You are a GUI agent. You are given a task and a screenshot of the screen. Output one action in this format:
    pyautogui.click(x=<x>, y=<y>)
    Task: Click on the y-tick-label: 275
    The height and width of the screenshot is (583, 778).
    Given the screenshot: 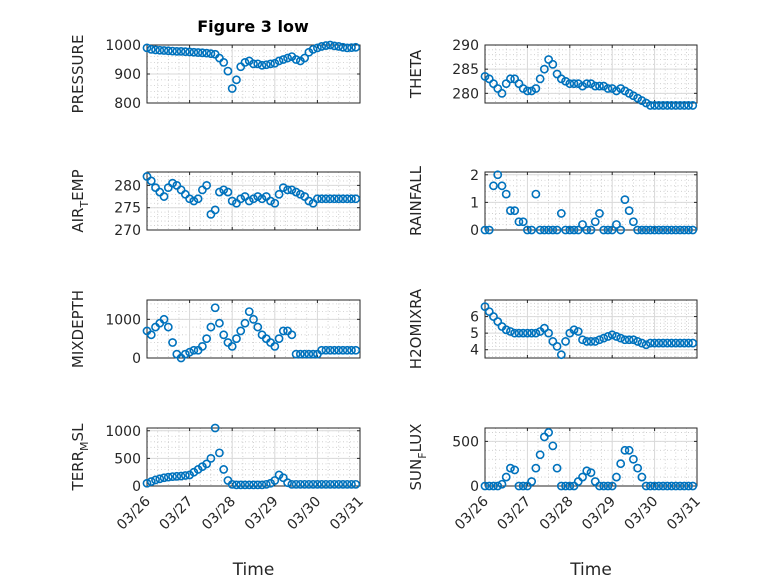 What is the action you would take?
    pyautogui.click(x=127, y=209)
    